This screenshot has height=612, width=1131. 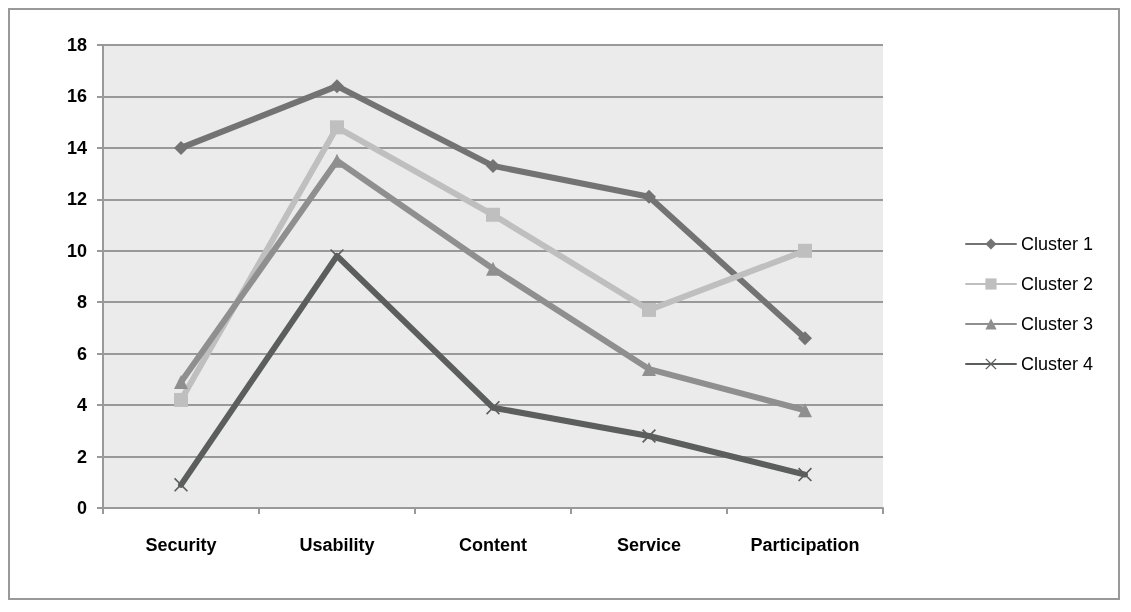 I want to click on legend-label: Cluster 1, so click(x=1056, y=244).